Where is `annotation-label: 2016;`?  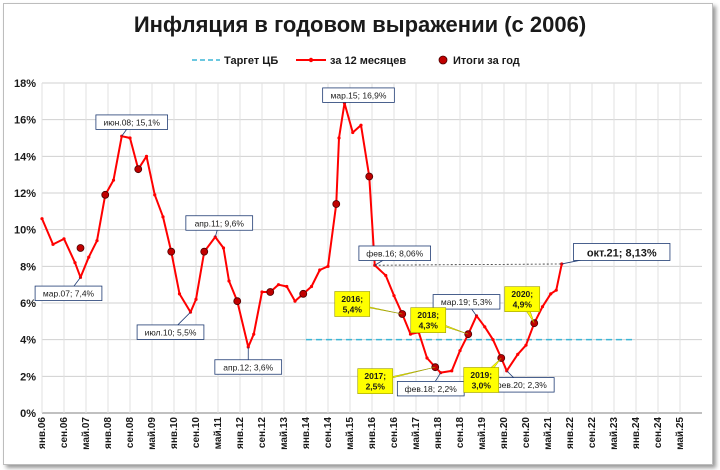
annotation-label: 2016; is located at coordinates (352, 299).